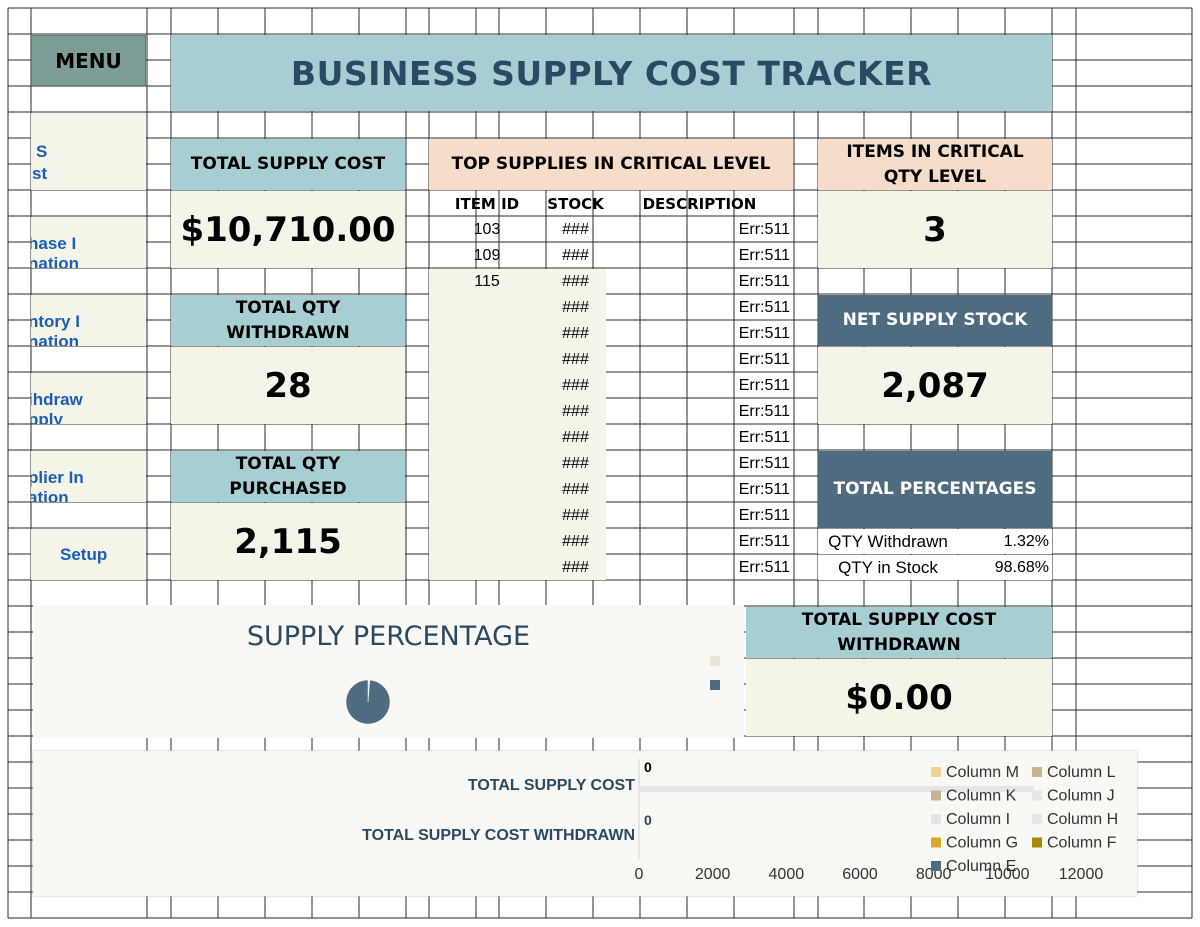 The width and height of the screenshot is (1200, 927). I want to click on total-qty-purchased-amount: 2,115, so click(288, 541).